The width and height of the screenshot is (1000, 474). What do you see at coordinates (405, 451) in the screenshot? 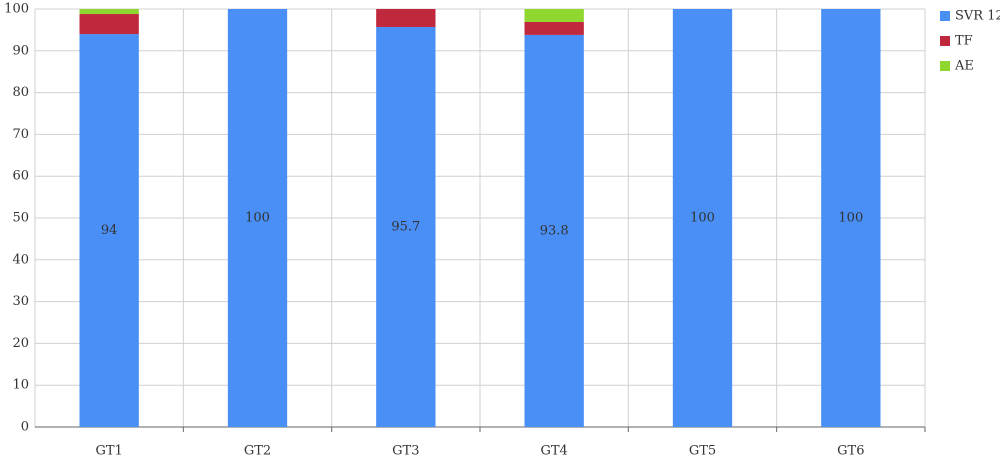
I see `x-tick-label: GT3` at bounding box center [405, 451].